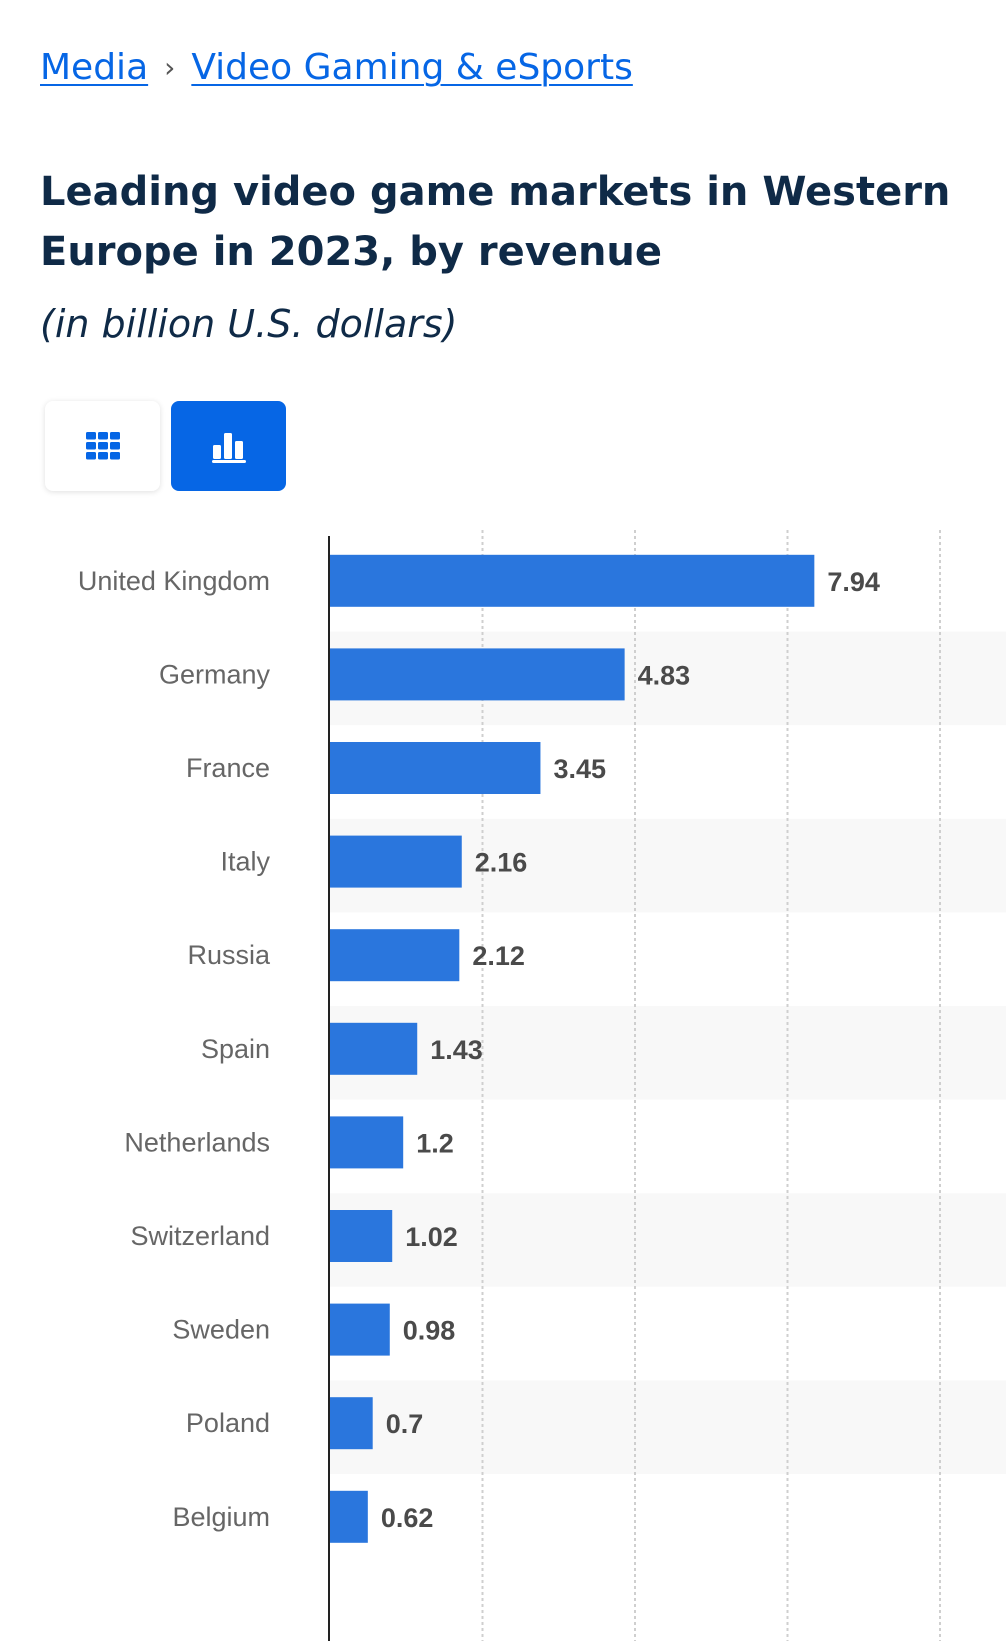 The width and height of the screenshot is (1006, 1641). What do you see at coordinates (456, 1050) in the screenshot?
I see `value-label: 1.43` at bounding box center [456, 1050].